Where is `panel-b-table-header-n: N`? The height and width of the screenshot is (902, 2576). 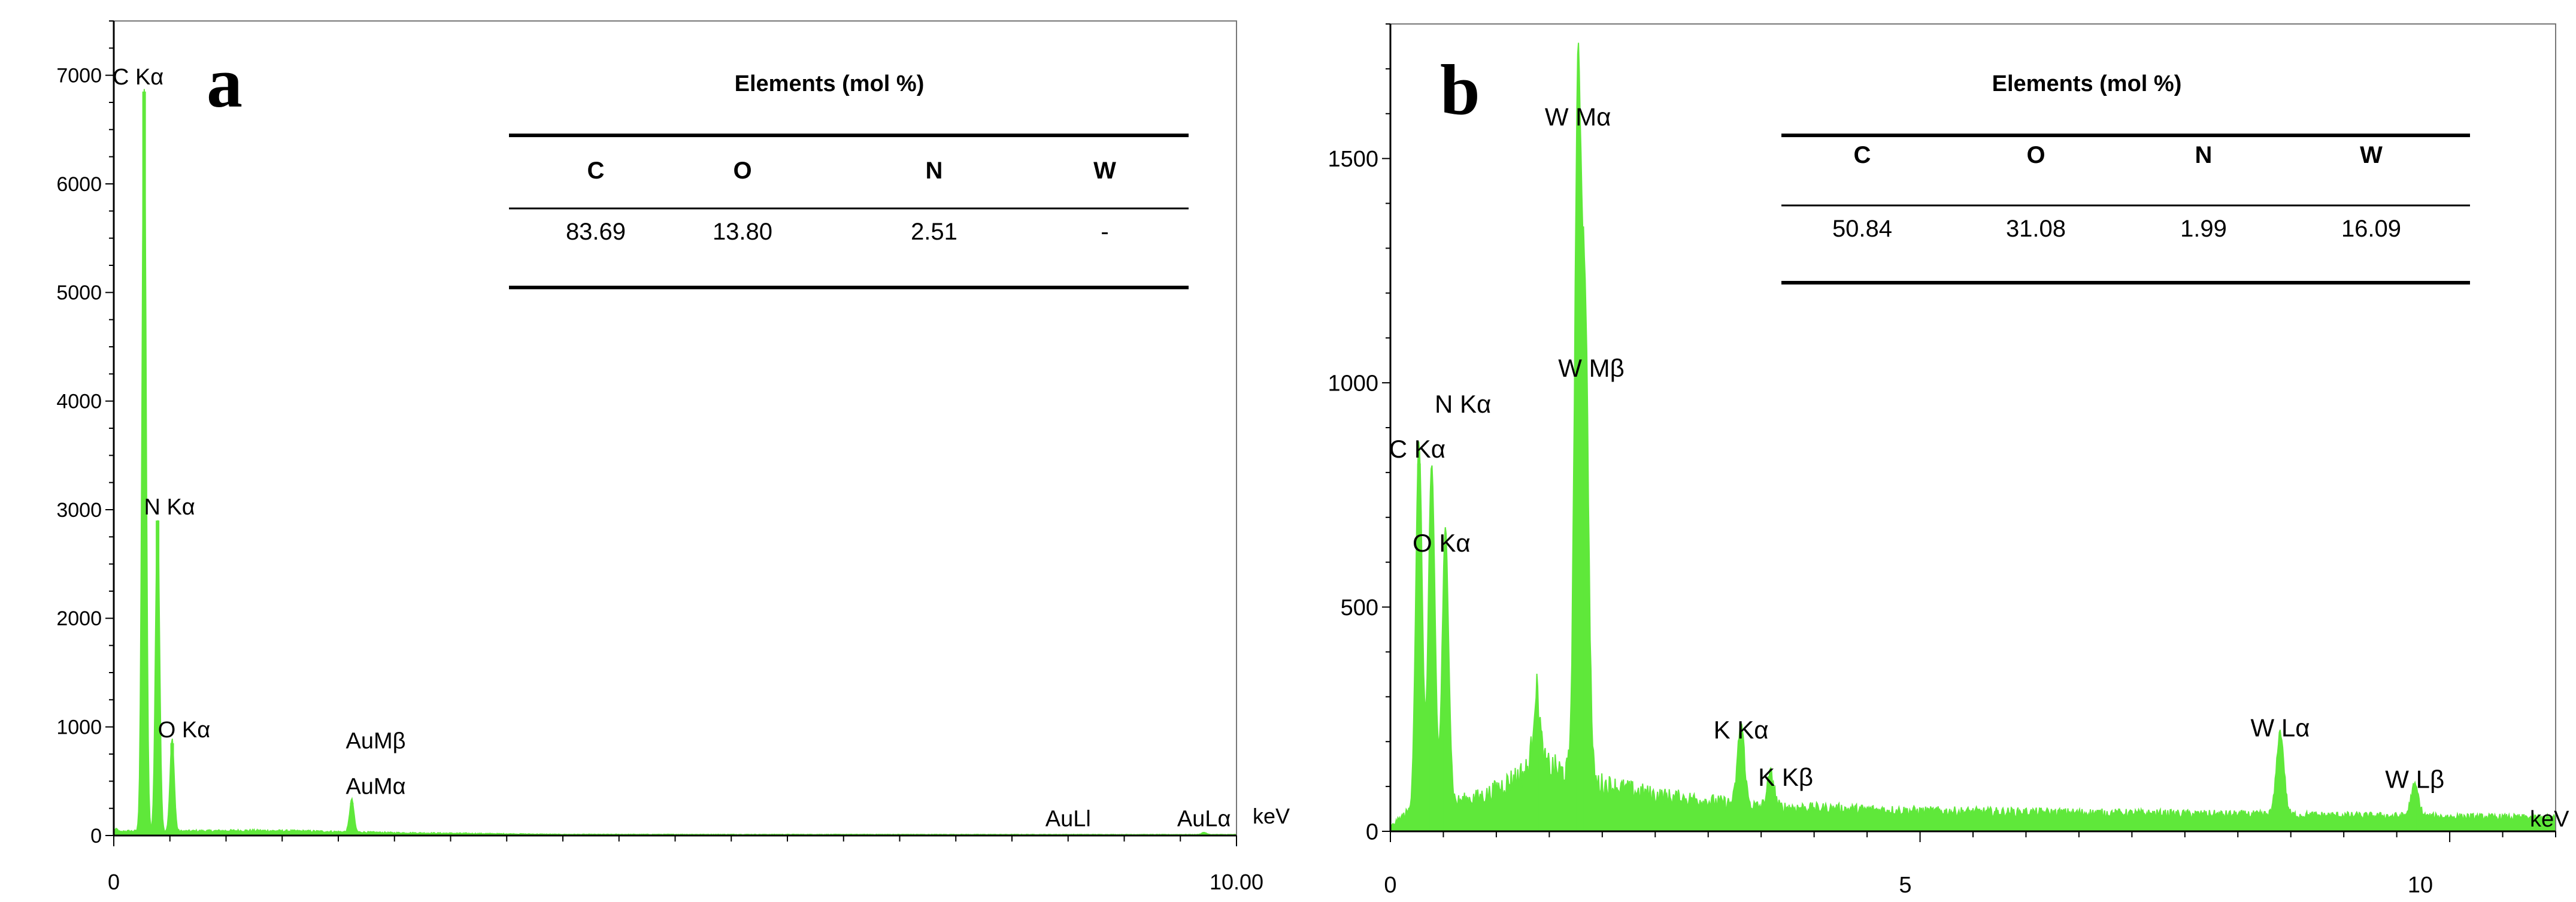
panel-b-table-header-n: N is located at coordinates (2204, 155).